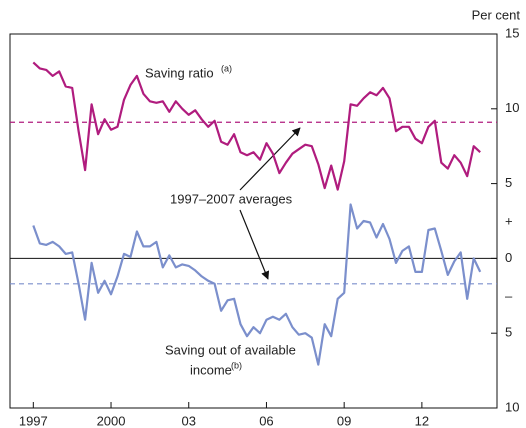 This screenshot has height=428, width=526. Describe the element at coordinates (266, 420) in the screenshot. I see `x-tick-label: 06` at that location.